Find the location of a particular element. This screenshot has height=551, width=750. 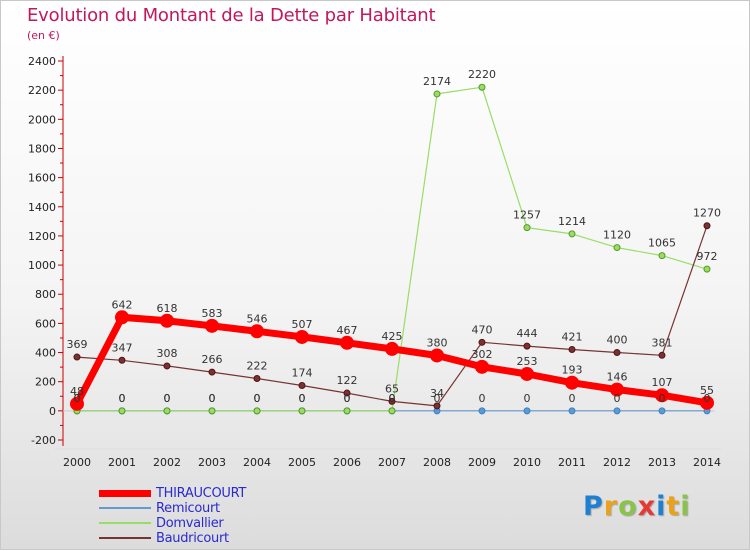

data-label-thiraucourt: 642 is located at coordinates (122, 304).